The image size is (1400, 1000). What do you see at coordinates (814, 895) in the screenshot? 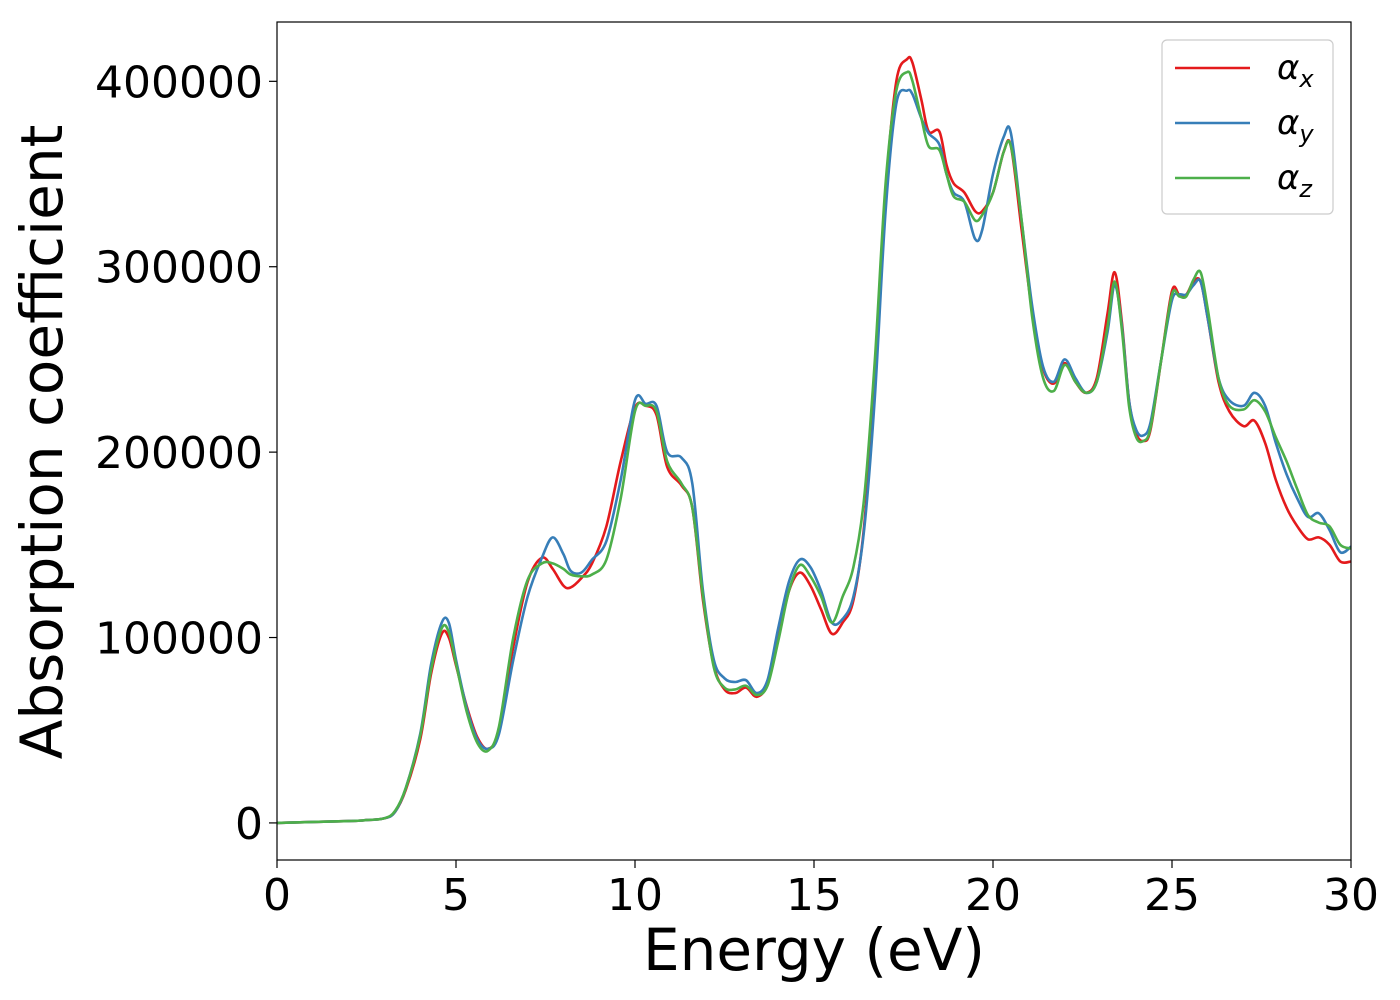
I see `x-tick-label: 15` at bounding box center [814, 895].